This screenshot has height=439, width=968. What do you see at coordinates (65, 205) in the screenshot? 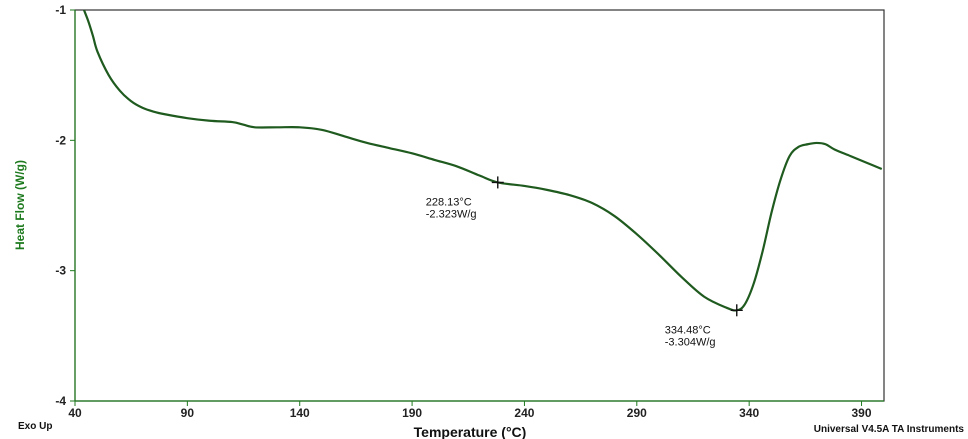
I see `y-ticks: -1 -2 -3 -4` at bounding box center [65, 205].